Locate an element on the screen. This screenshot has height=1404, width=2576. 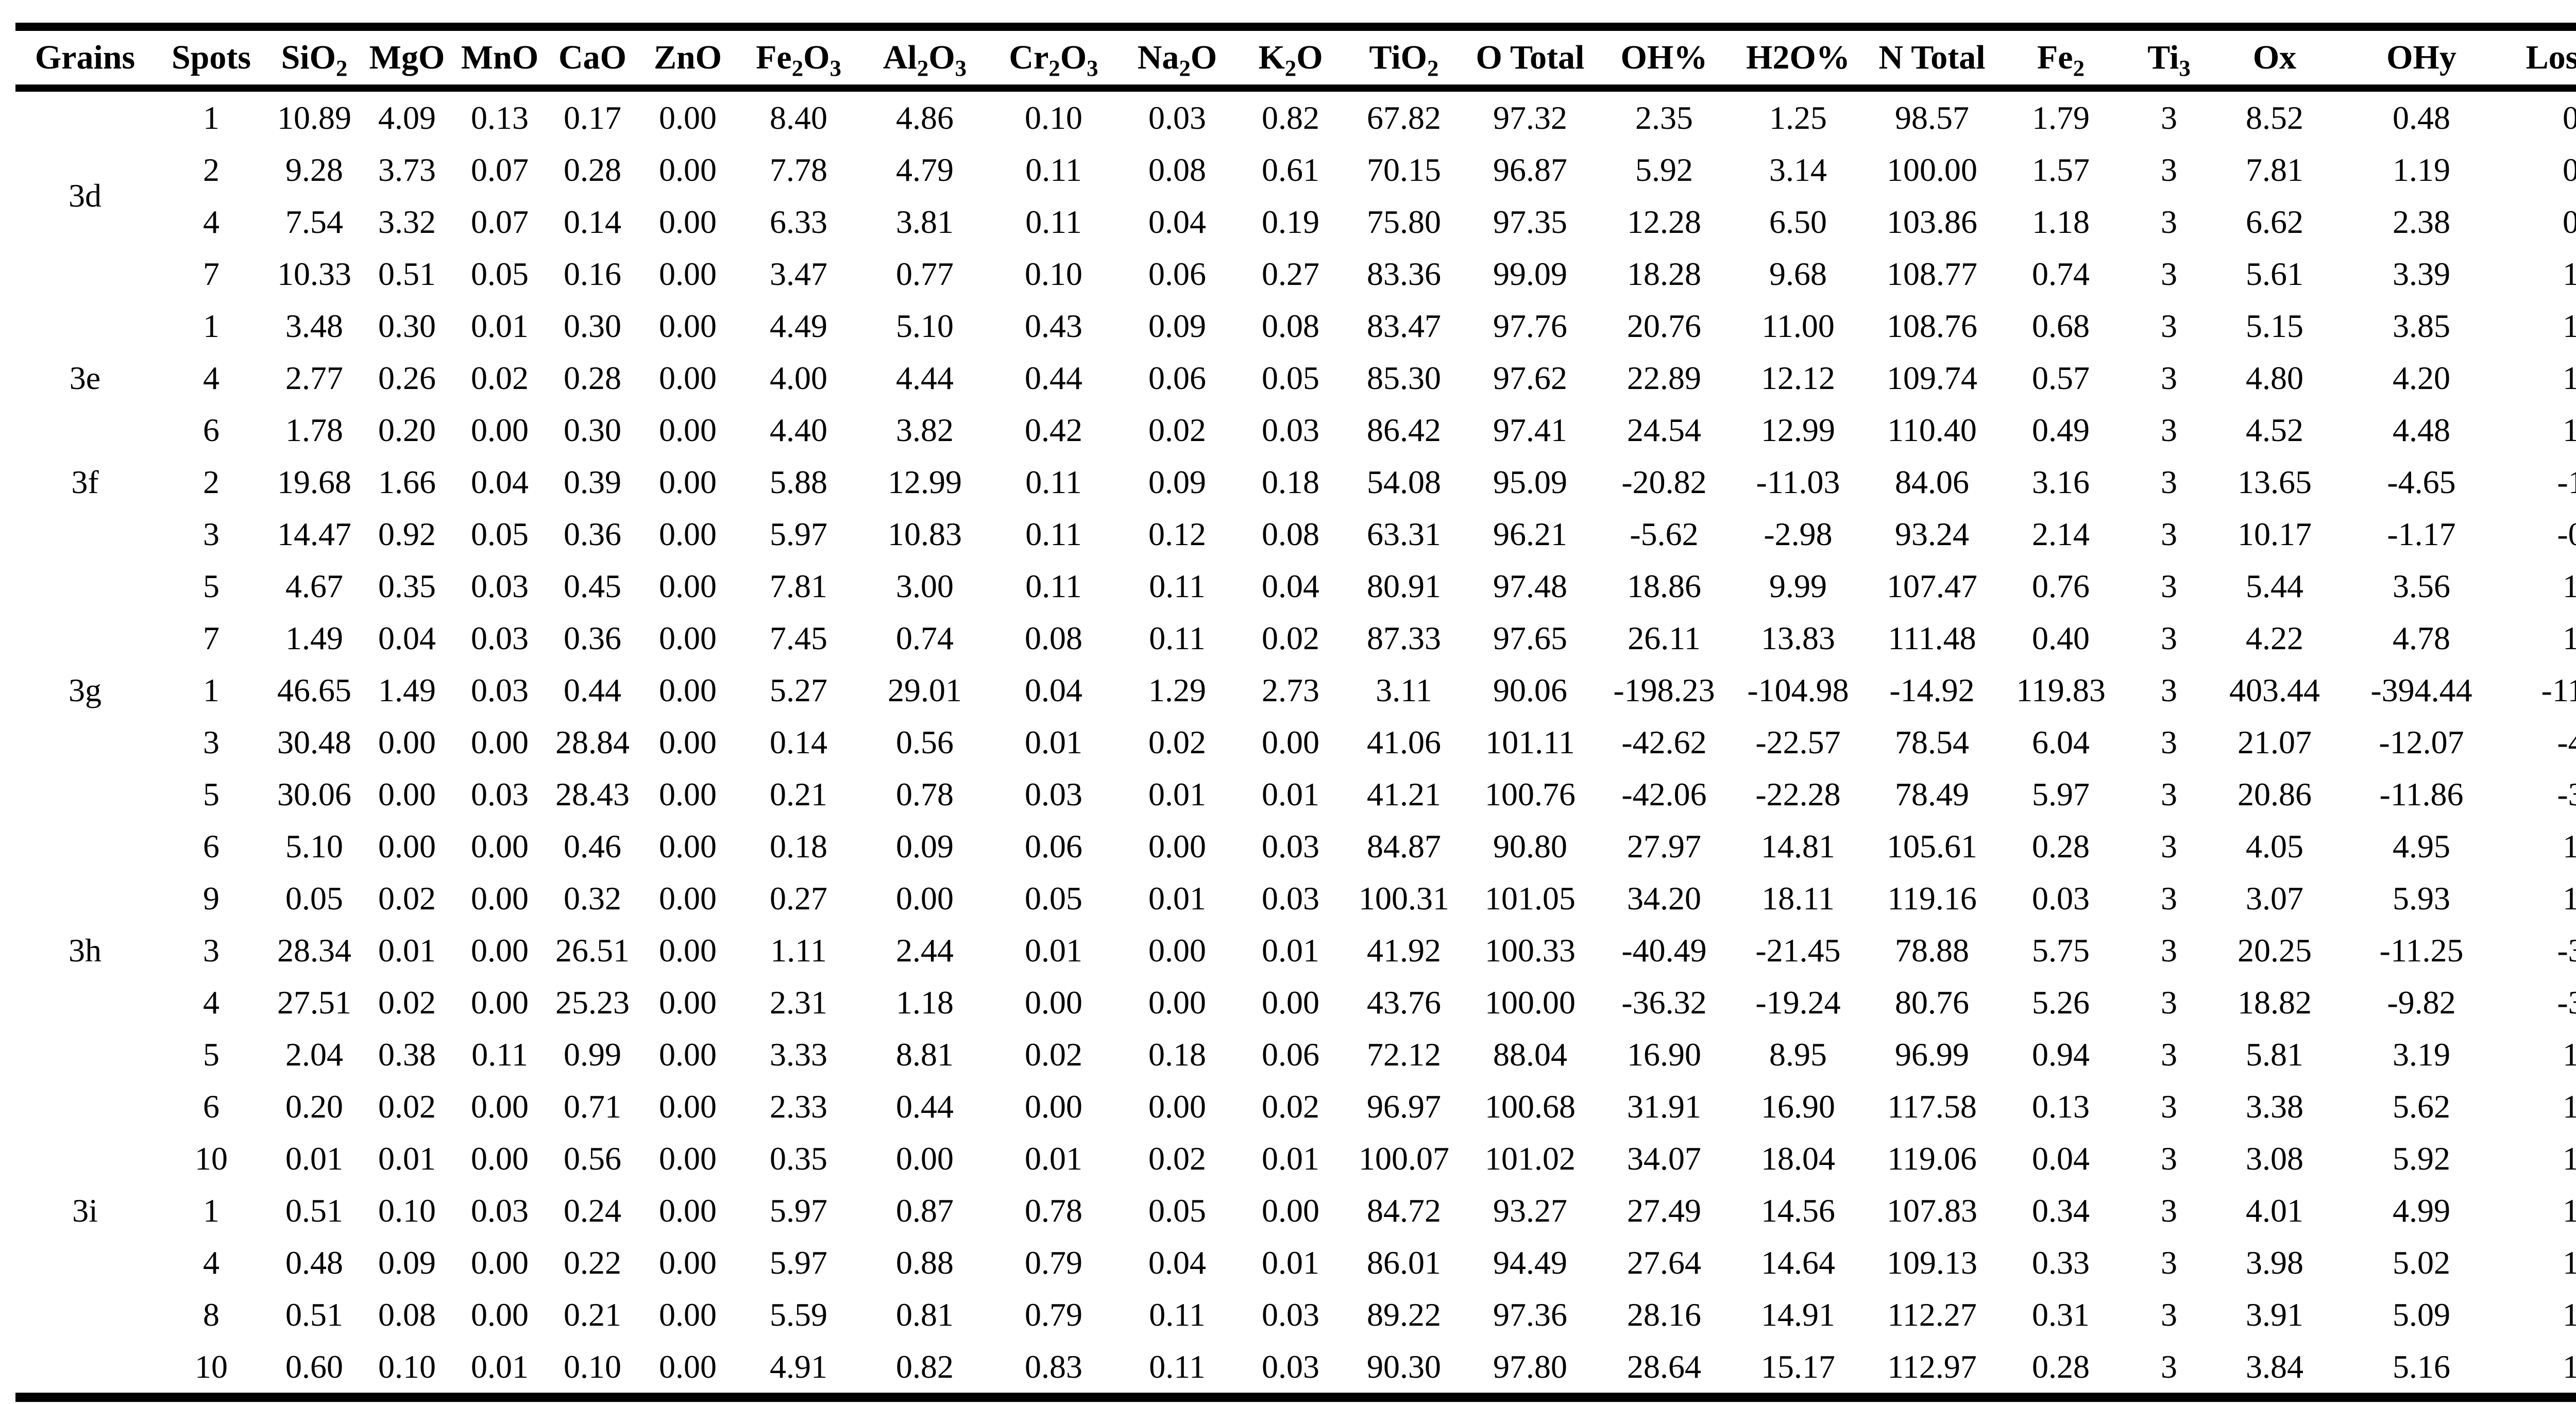
cell-o_total: 100.76 is located at coordinates (1530, 794).